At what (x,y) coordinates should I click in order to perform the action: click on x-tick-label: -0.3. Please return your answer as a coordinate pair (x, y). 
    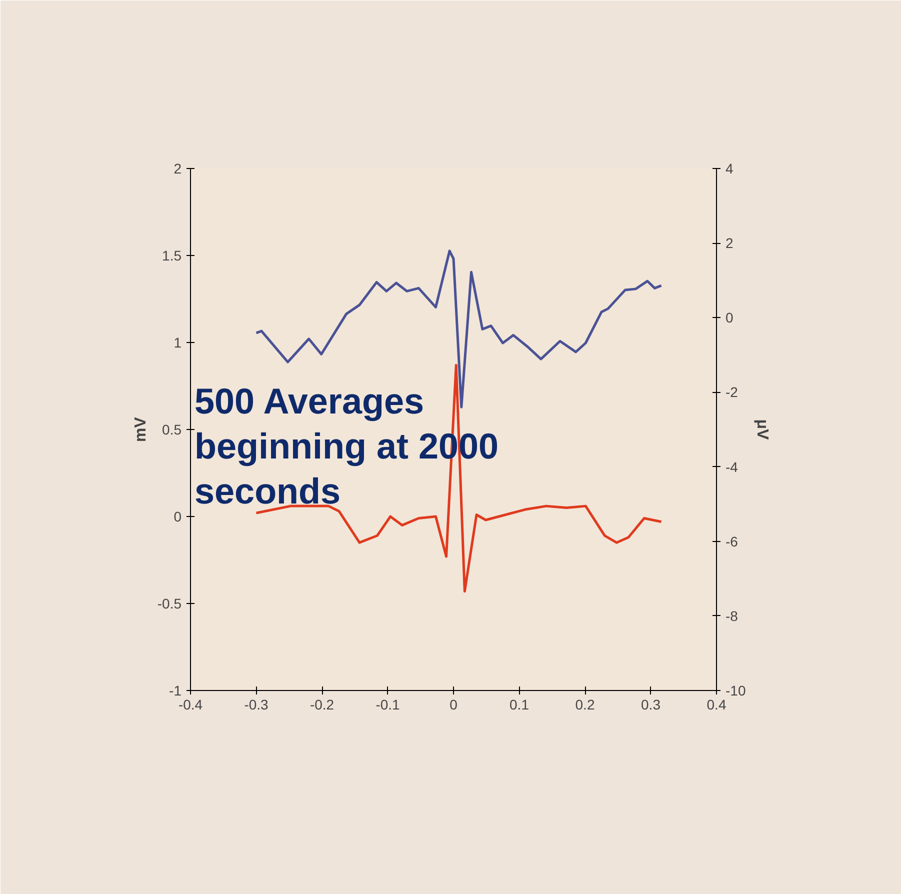
    Looking at the image, I should click on (256, 704).